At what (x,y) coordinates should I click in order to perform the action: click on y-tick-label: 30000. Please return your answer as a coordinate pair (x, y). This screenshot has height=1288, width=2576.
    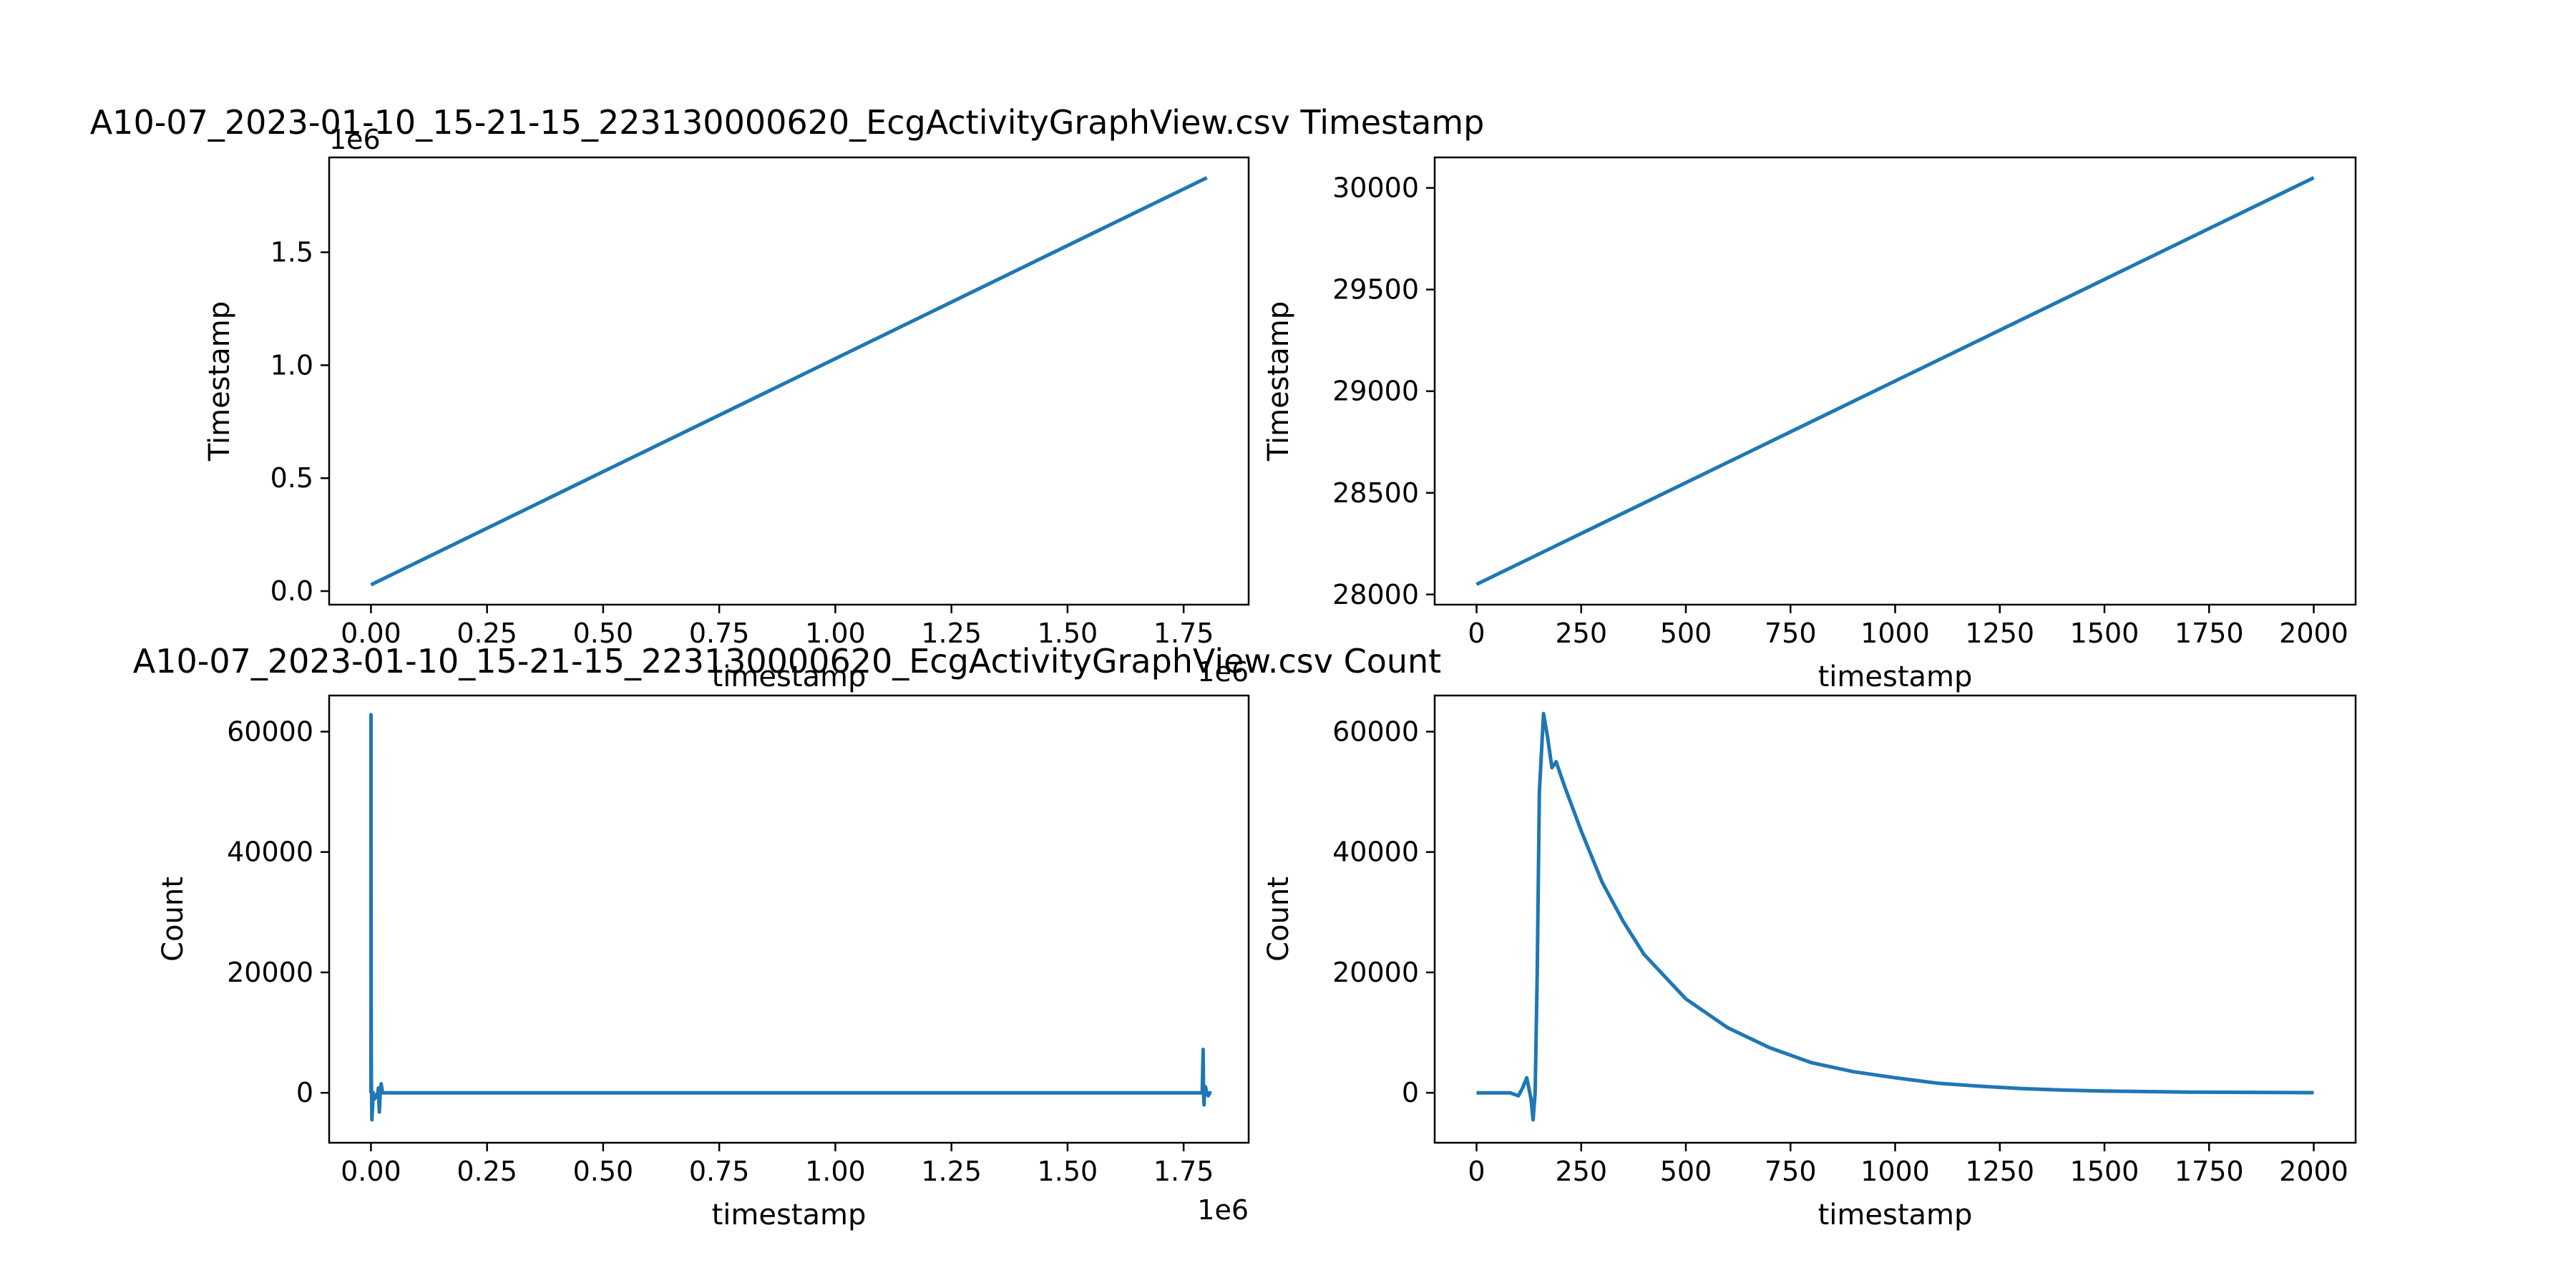
    Looking at the image, I should click on (1375, 188).